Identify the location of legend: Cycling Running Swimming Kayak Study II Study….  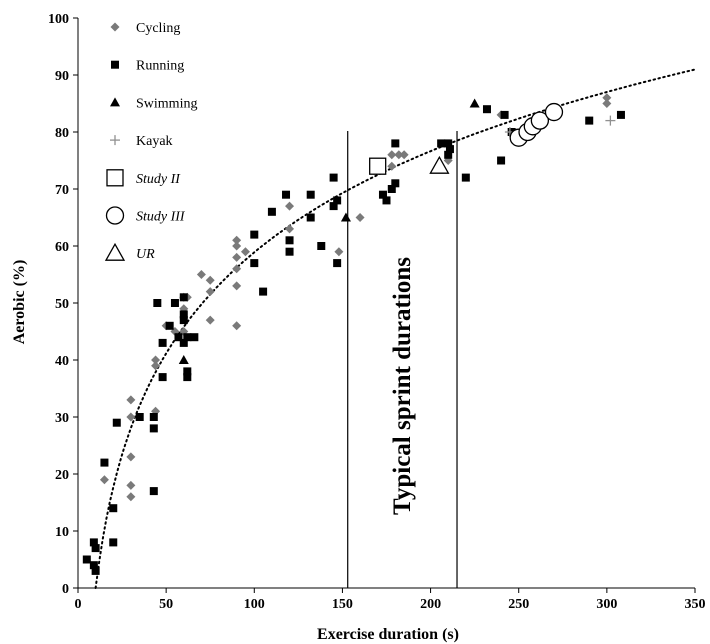
(150, 141).